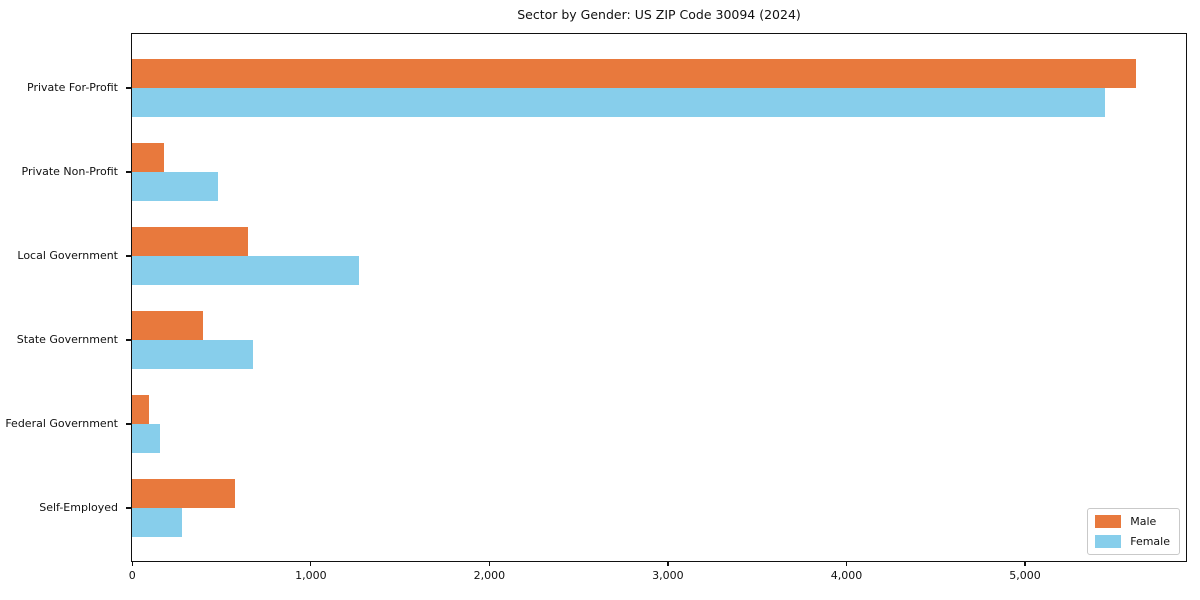 Image resolution: width=1200 pixels, height=600 pixels. Describe the element at coordinates (1143, 521) in the screenshot. I see `legend-label: Male` at that location.